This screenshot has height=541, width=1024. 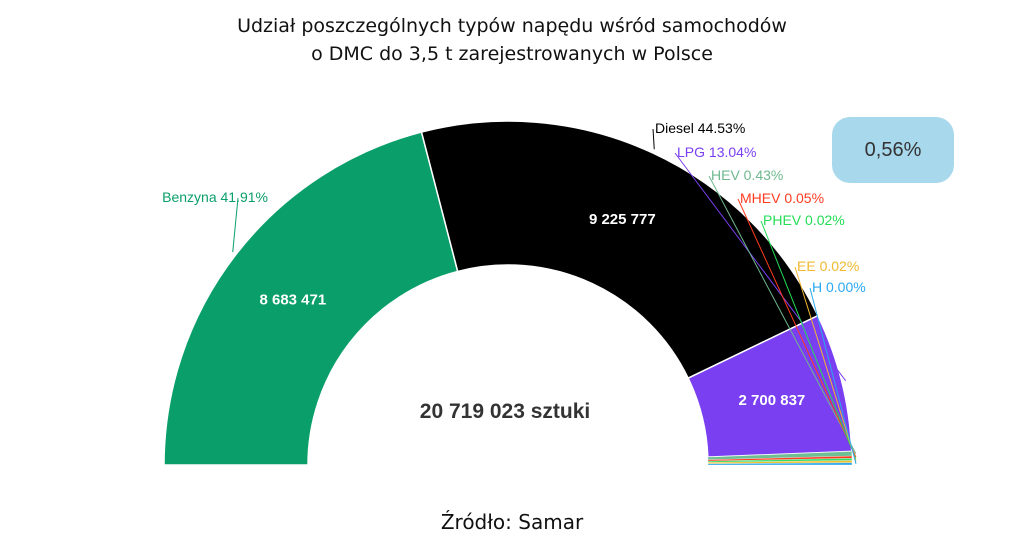 What do you see at coordinates (215, 197) in the screenshot?
I see `category-label-benzyna: Benzyna 41.91%` at bounding box center [215, 197].